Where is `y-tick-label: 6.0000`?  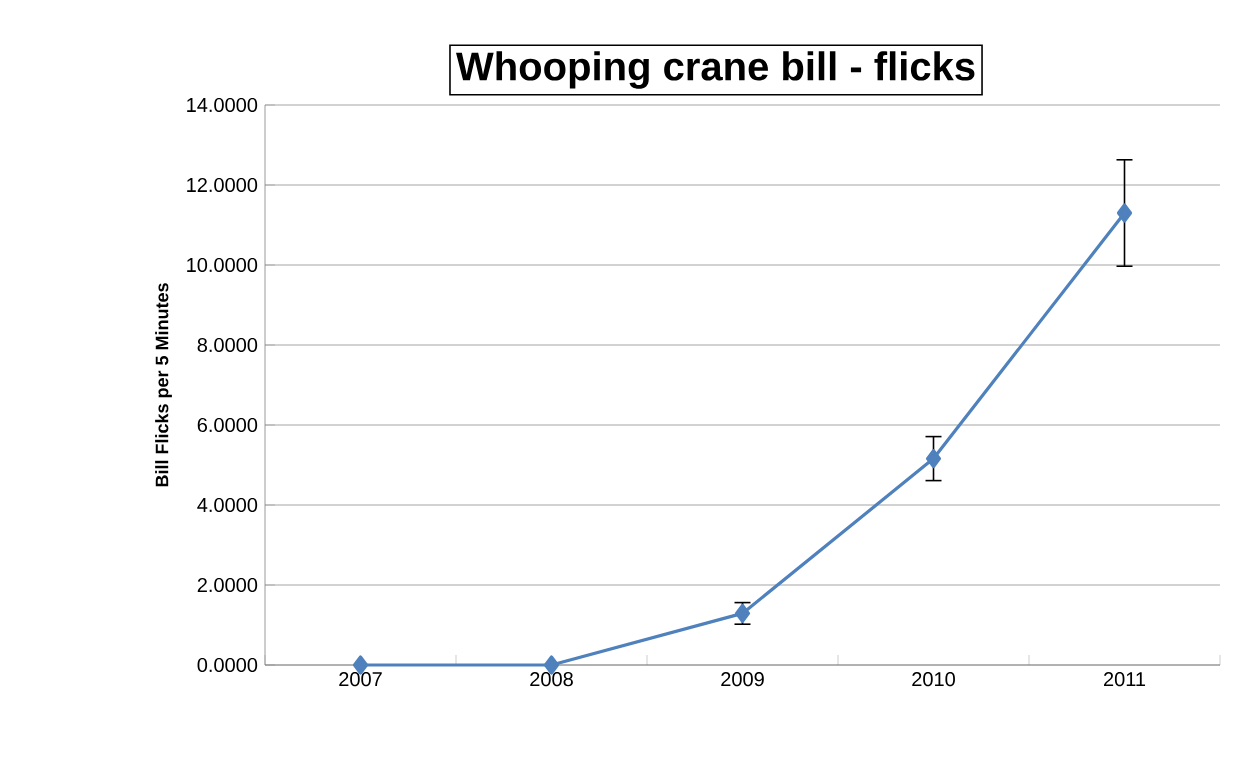
y-tick-label: 6.0000 is located at coordinates (227, 425).